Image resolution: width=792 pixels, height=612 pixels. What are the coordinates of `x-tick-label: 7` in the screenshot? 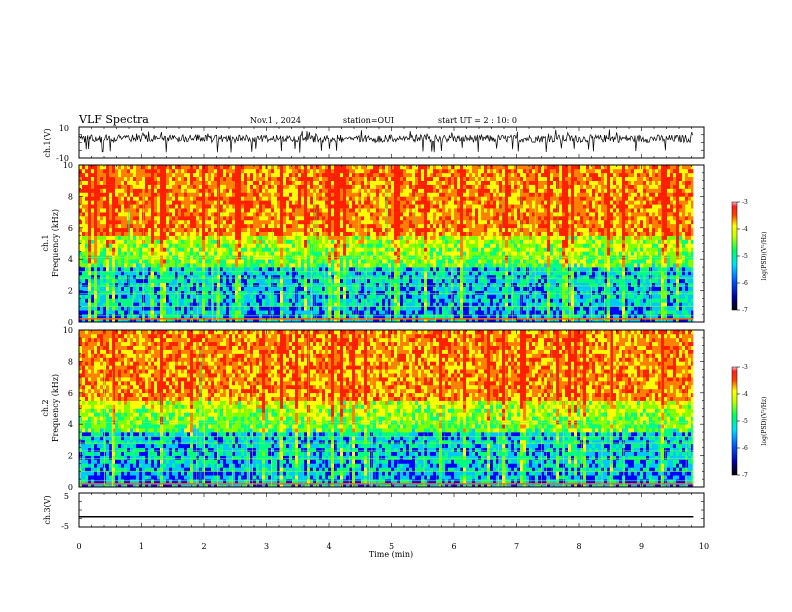 It's located at (516, 546).